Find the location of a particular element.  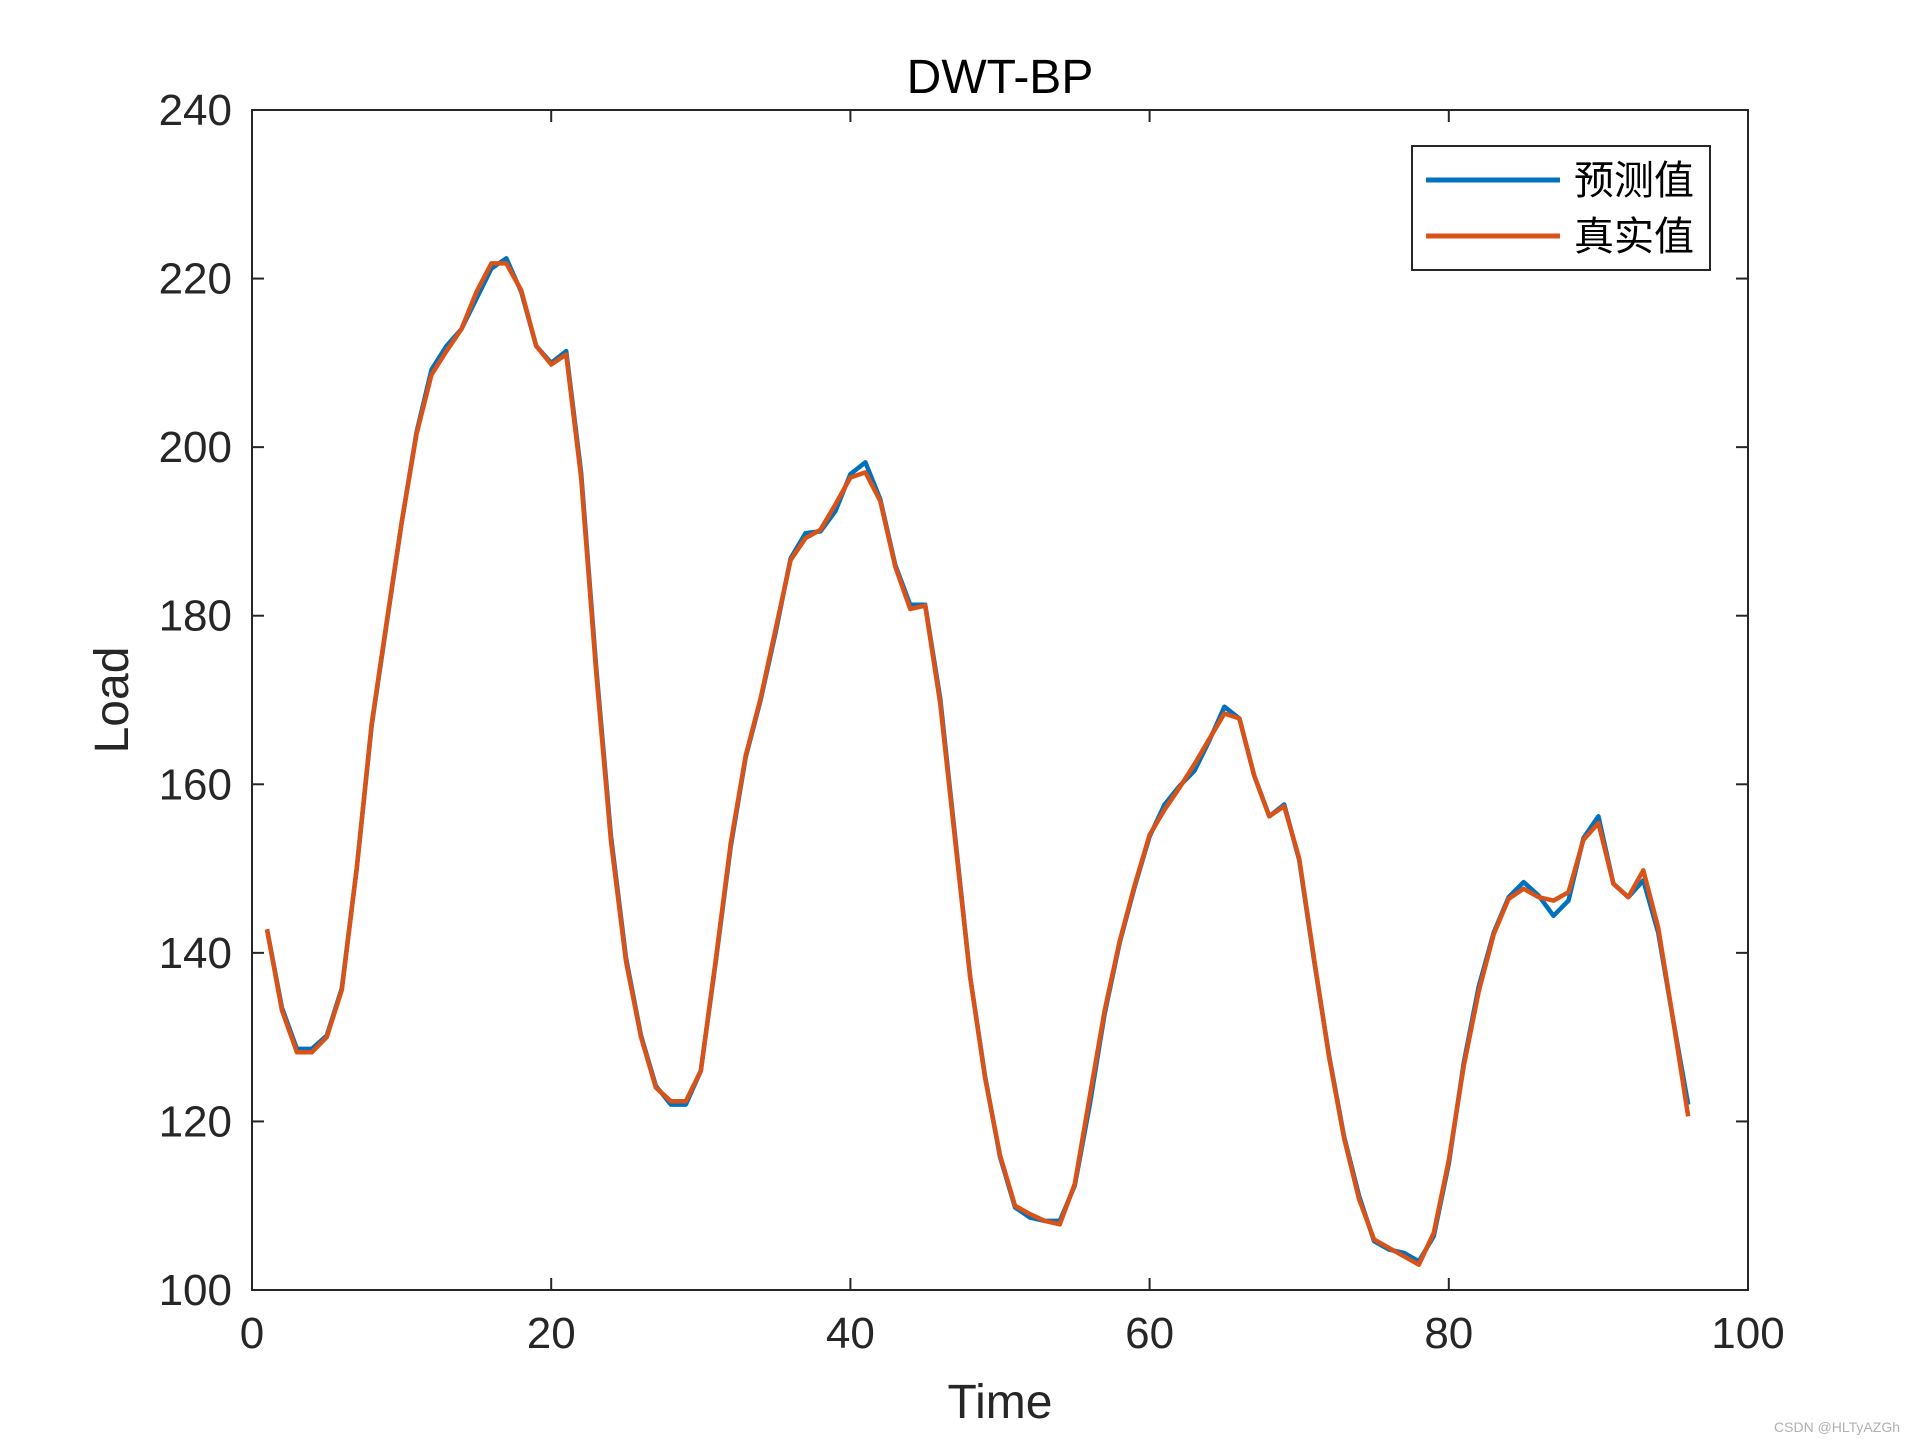

legend-box is located at coordinates (1561, 208).